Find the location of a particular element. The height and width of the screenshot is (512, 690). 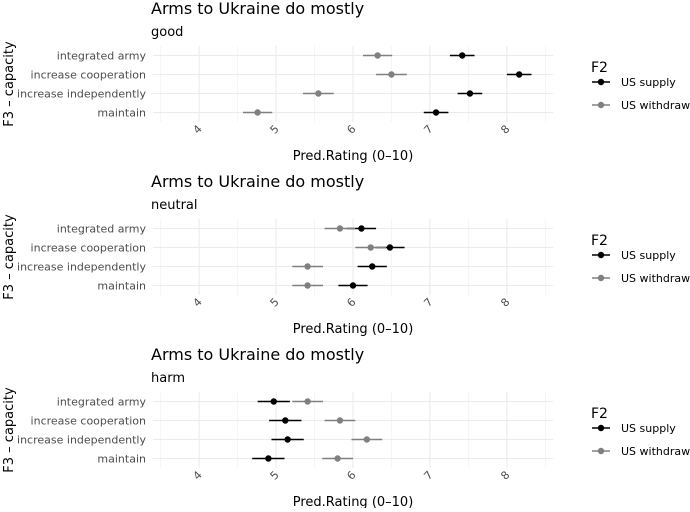

chart-subtitle: neutral is located at coordinates (174, 205).